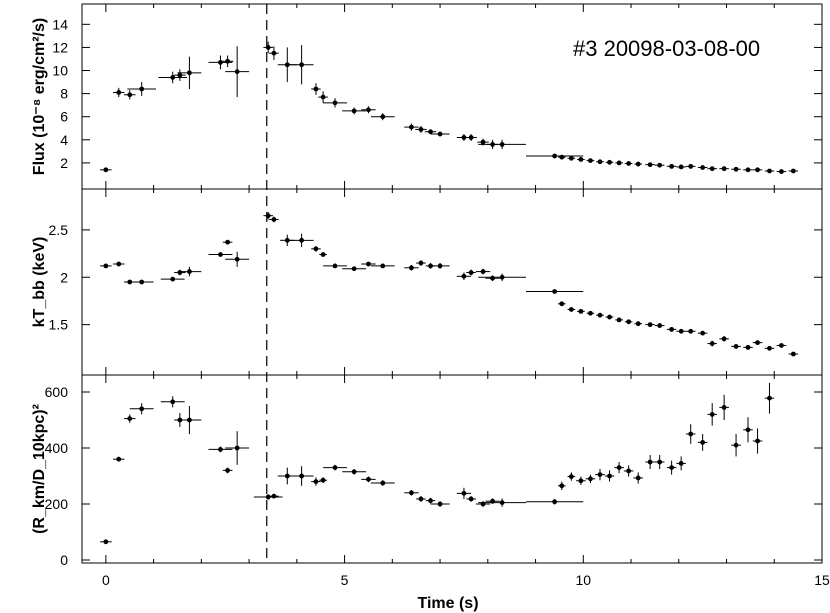  What do you see at coordinates (57, 392) in the screenshot?
I see `y-tick-label: 600` at bounding box center [57, 392].